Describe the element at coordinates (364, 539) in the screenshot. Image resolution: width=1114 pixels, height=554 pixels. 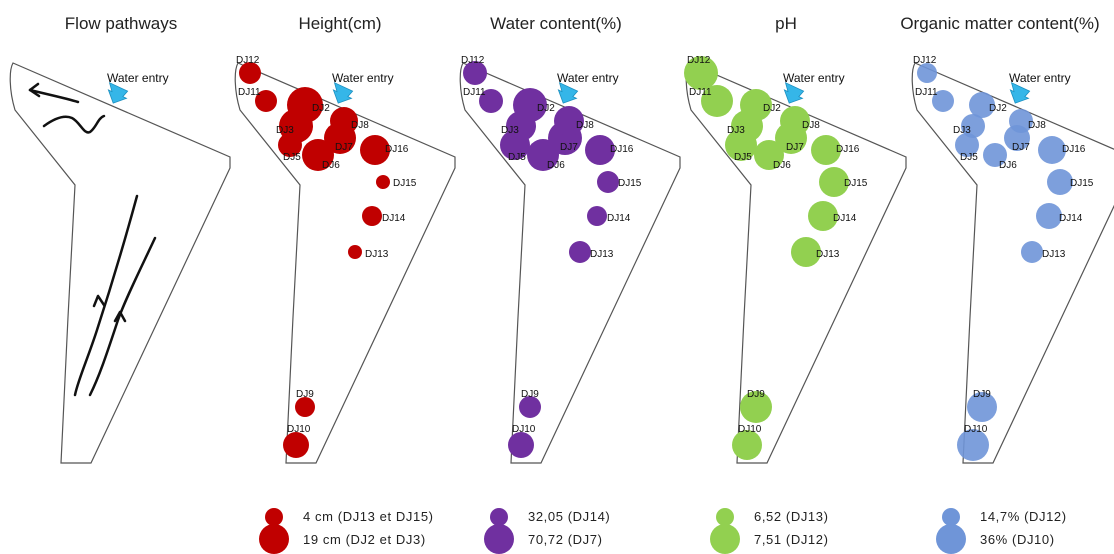
I see `legend-large-label: 19 cm (DJ2 et DJ3)` at that location.